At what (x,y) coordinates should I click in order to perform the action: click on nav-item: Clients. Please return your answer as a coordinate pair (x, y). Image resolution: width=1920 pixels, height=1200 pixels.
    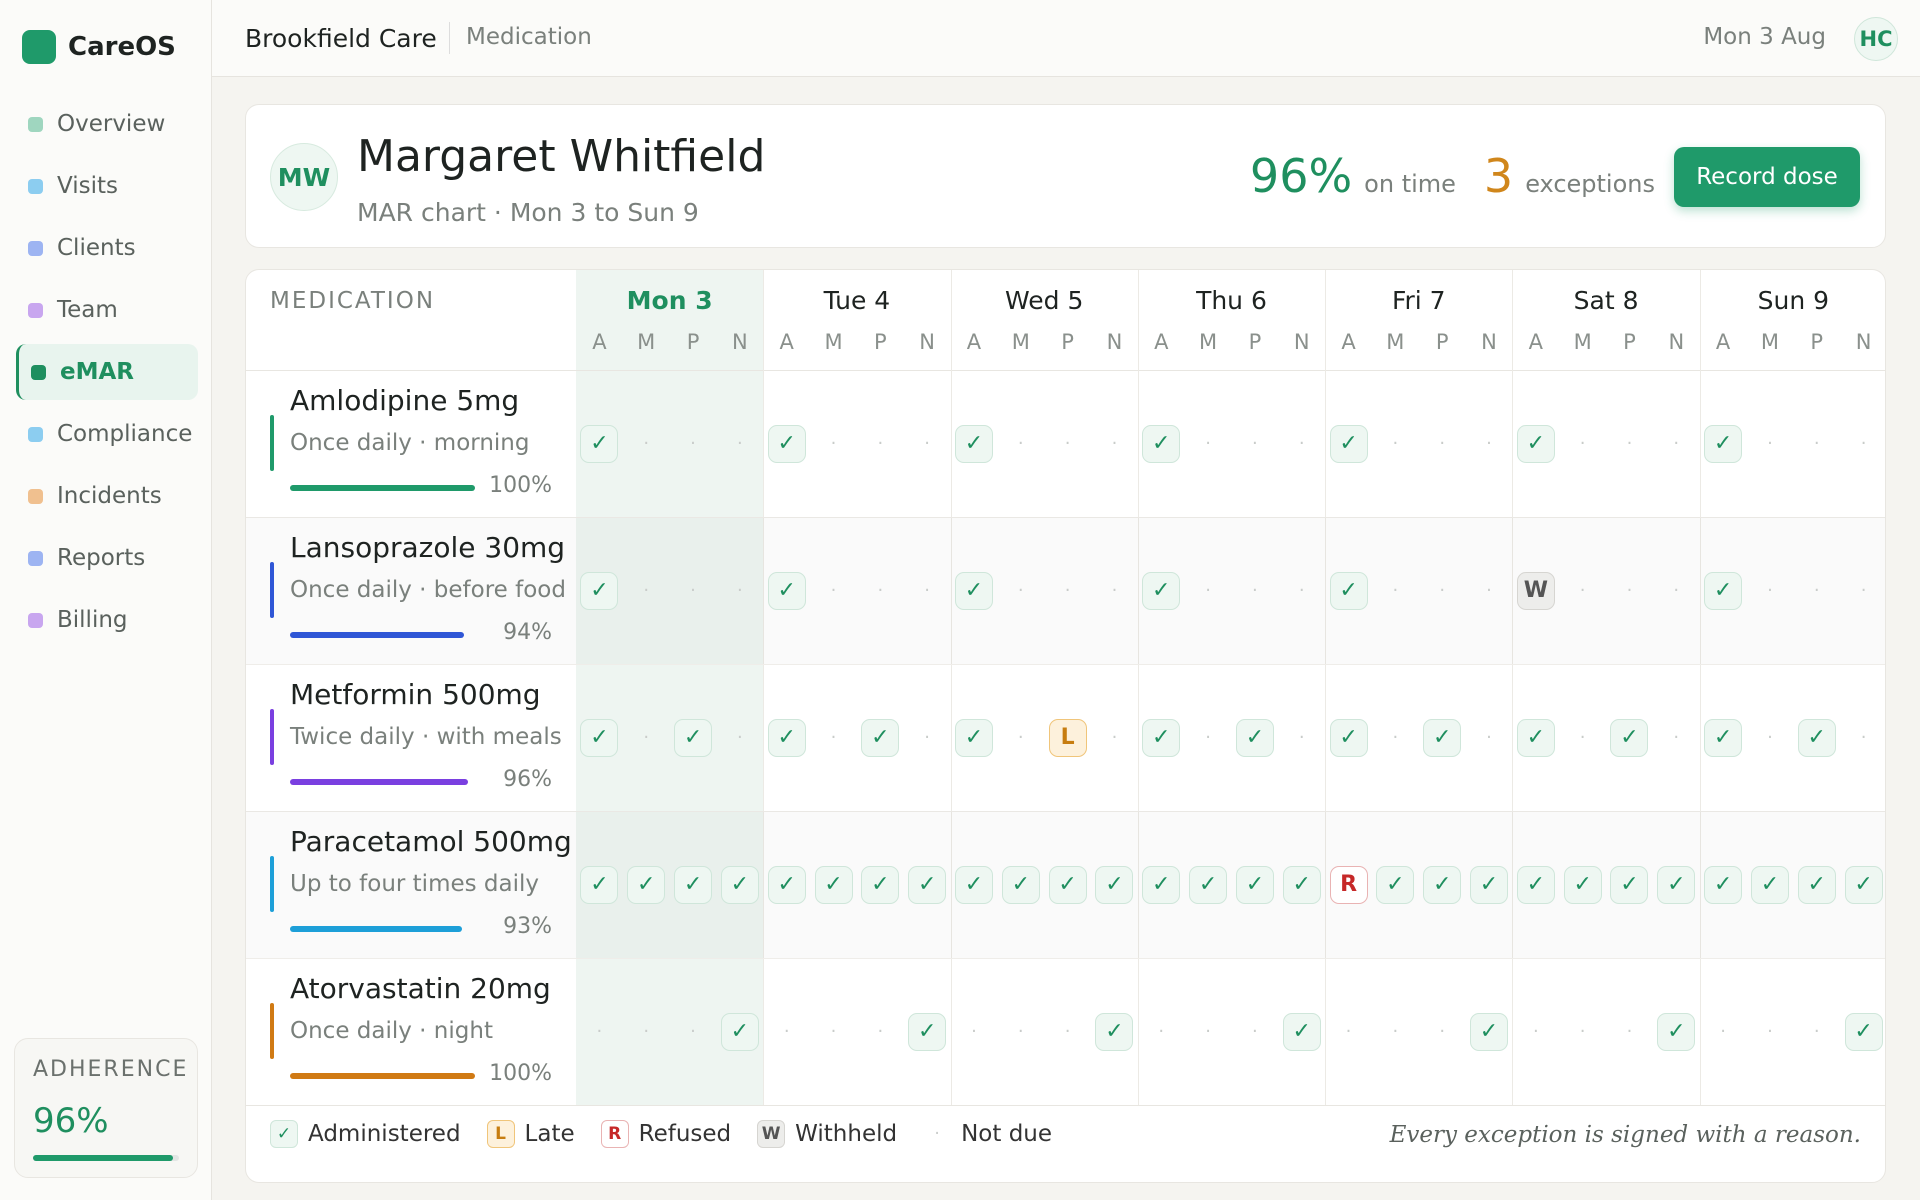
    Looking at the image, I should click on (107, 248).